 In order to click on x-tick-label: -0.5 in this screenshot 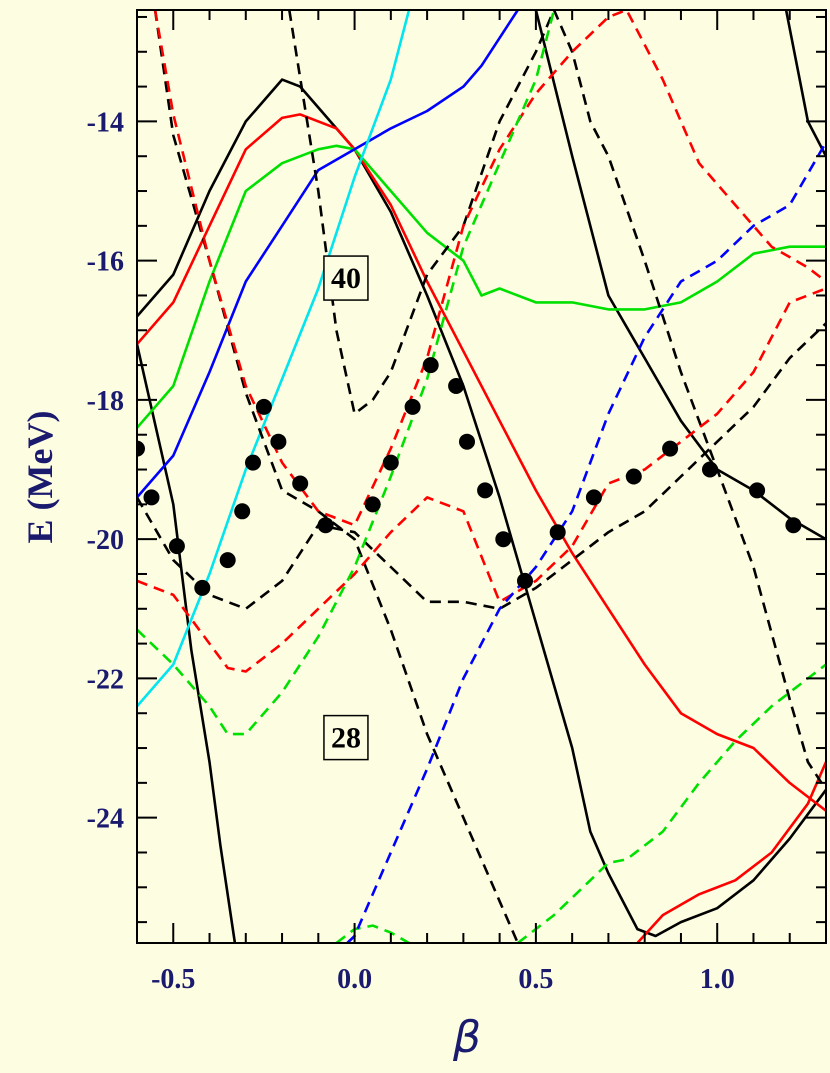, I will do `click(173, 979)`.